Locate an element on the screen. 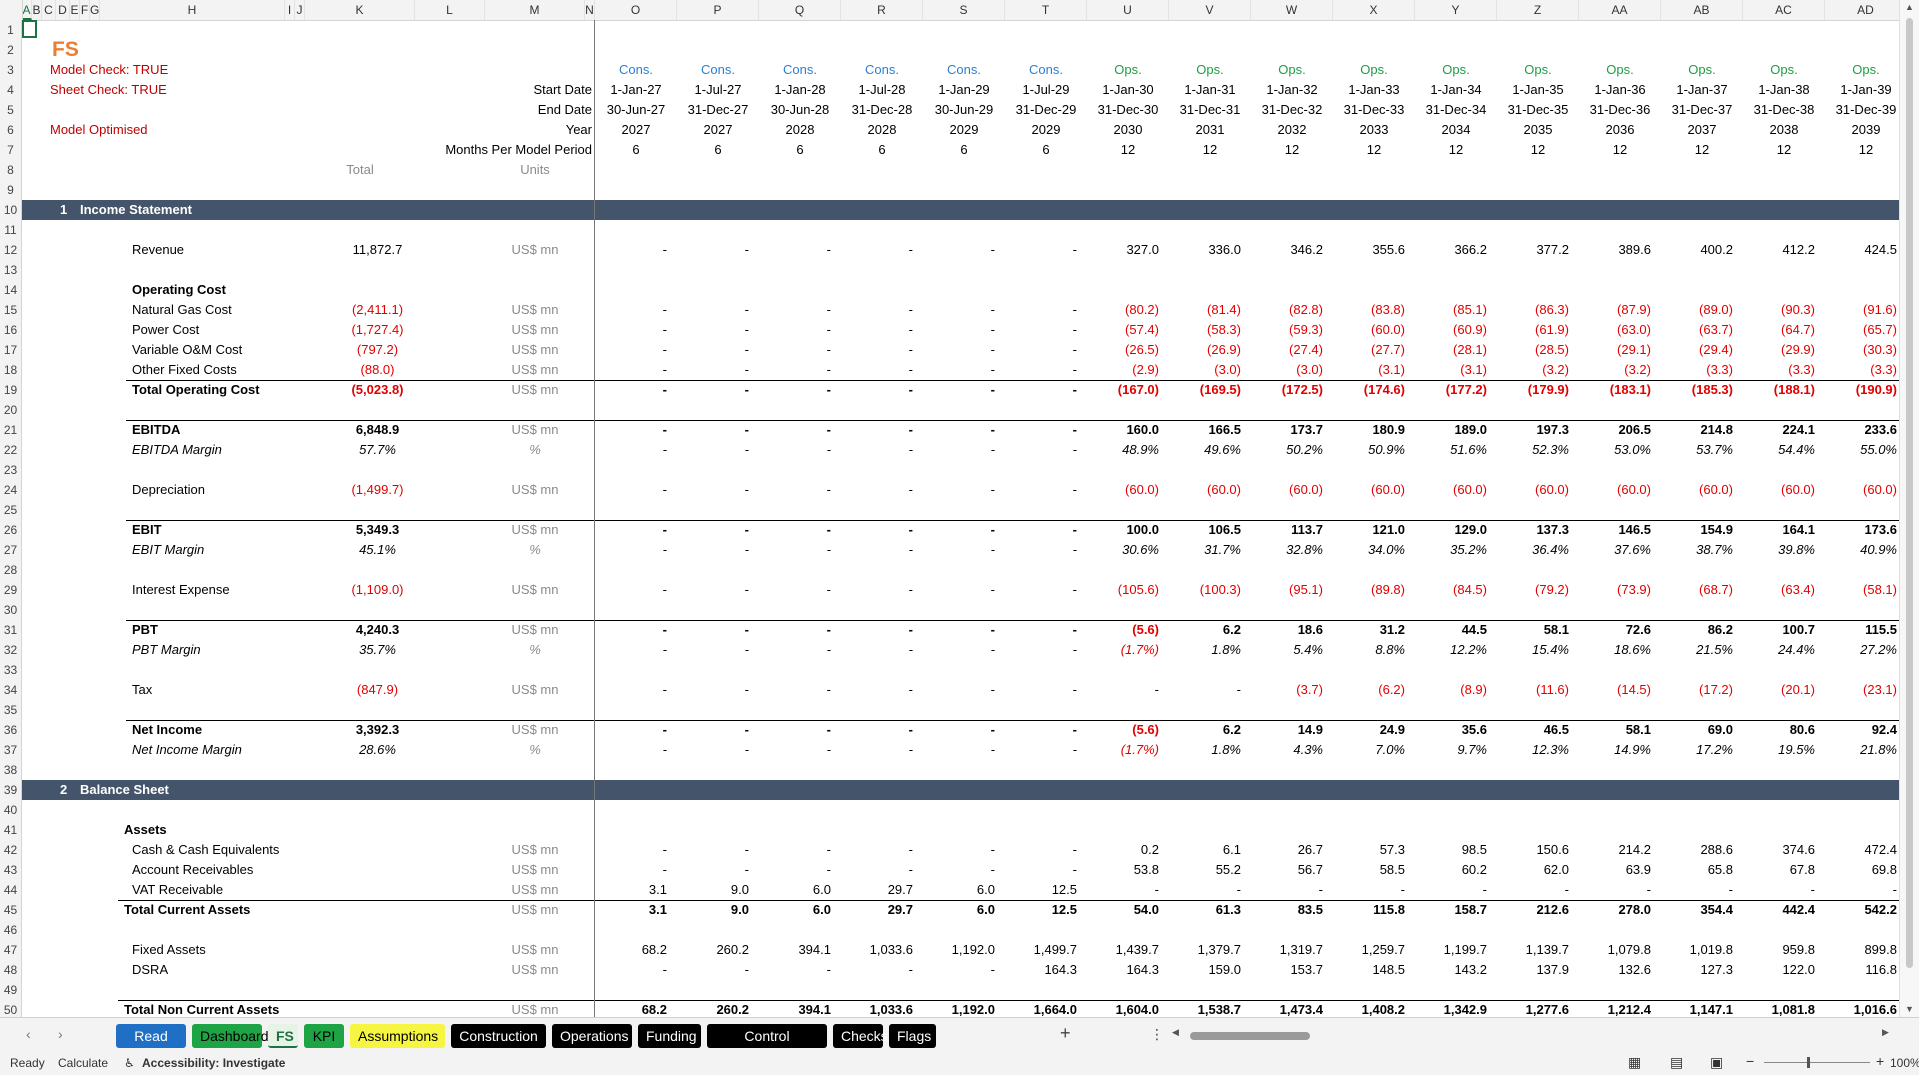 Image resolution: width=1919 pixels, height=1075 pixels. value-cell: 17.2% is located at coordinates (1714, 749).